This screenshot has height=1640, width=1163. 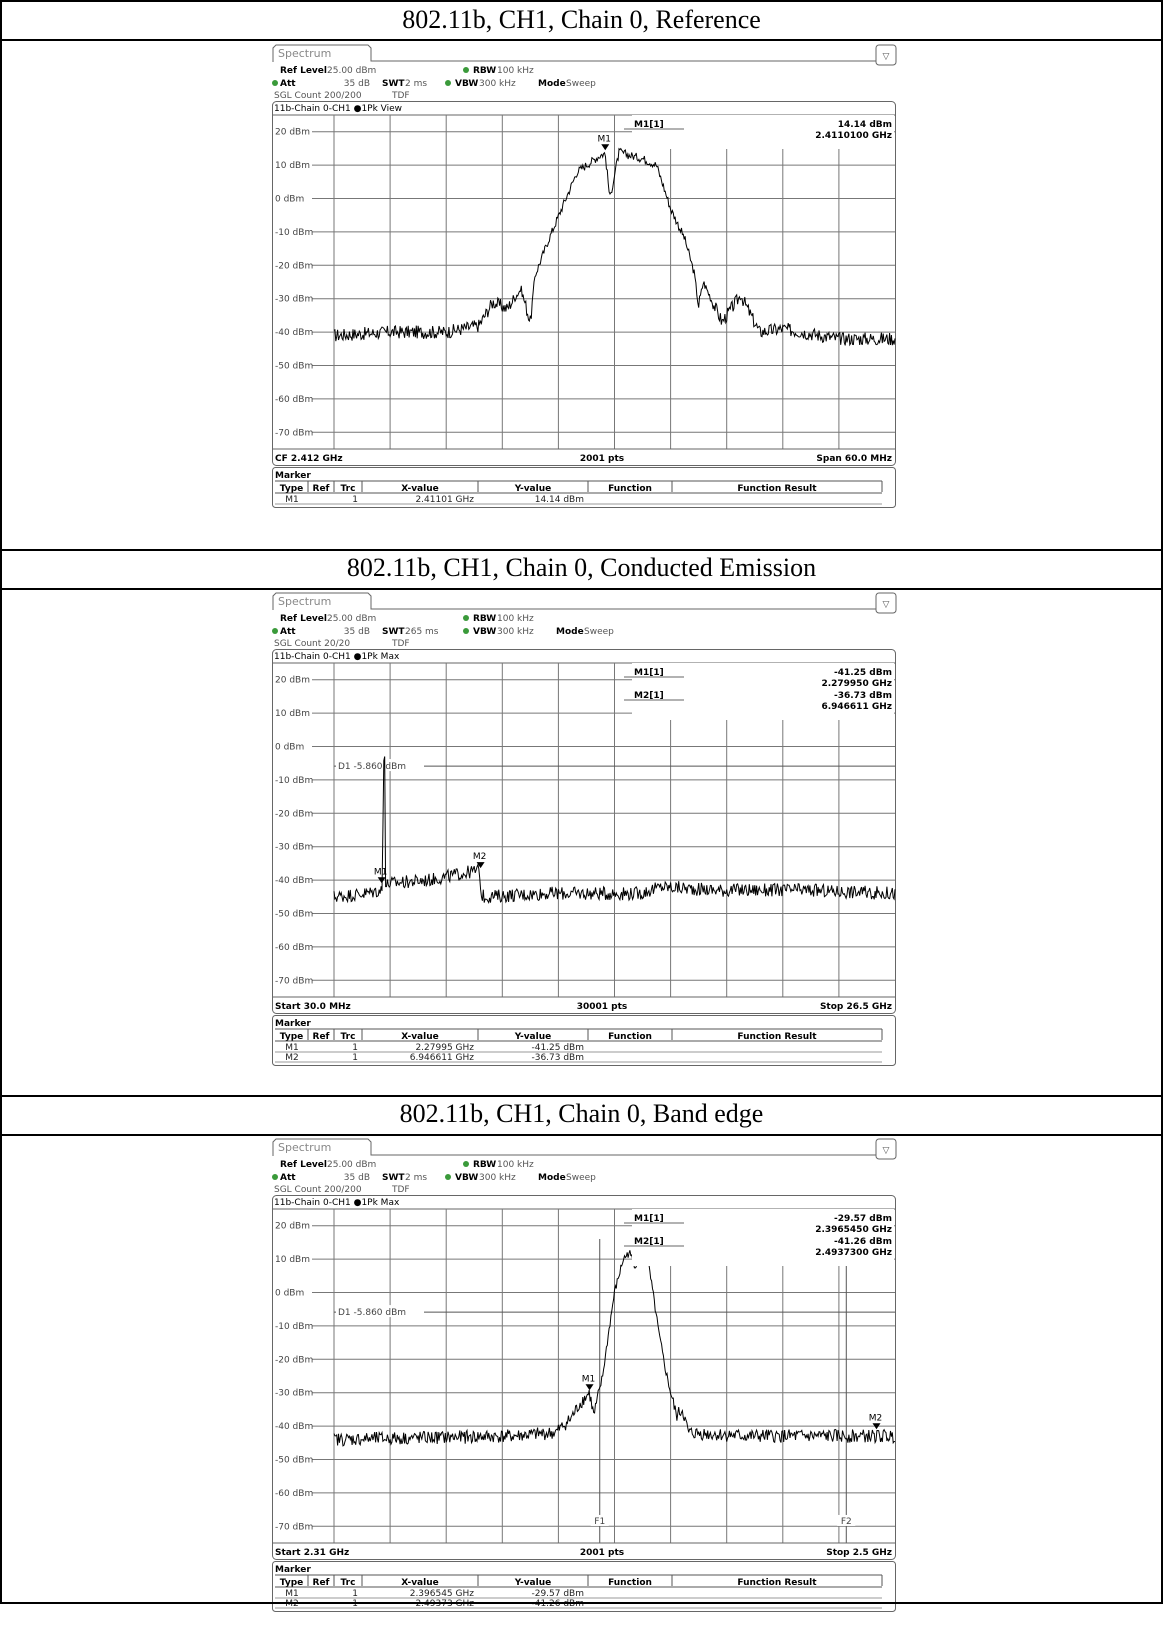 I want to click on sgl-count: SGL Count 20/20, so click(x=312, y=644).